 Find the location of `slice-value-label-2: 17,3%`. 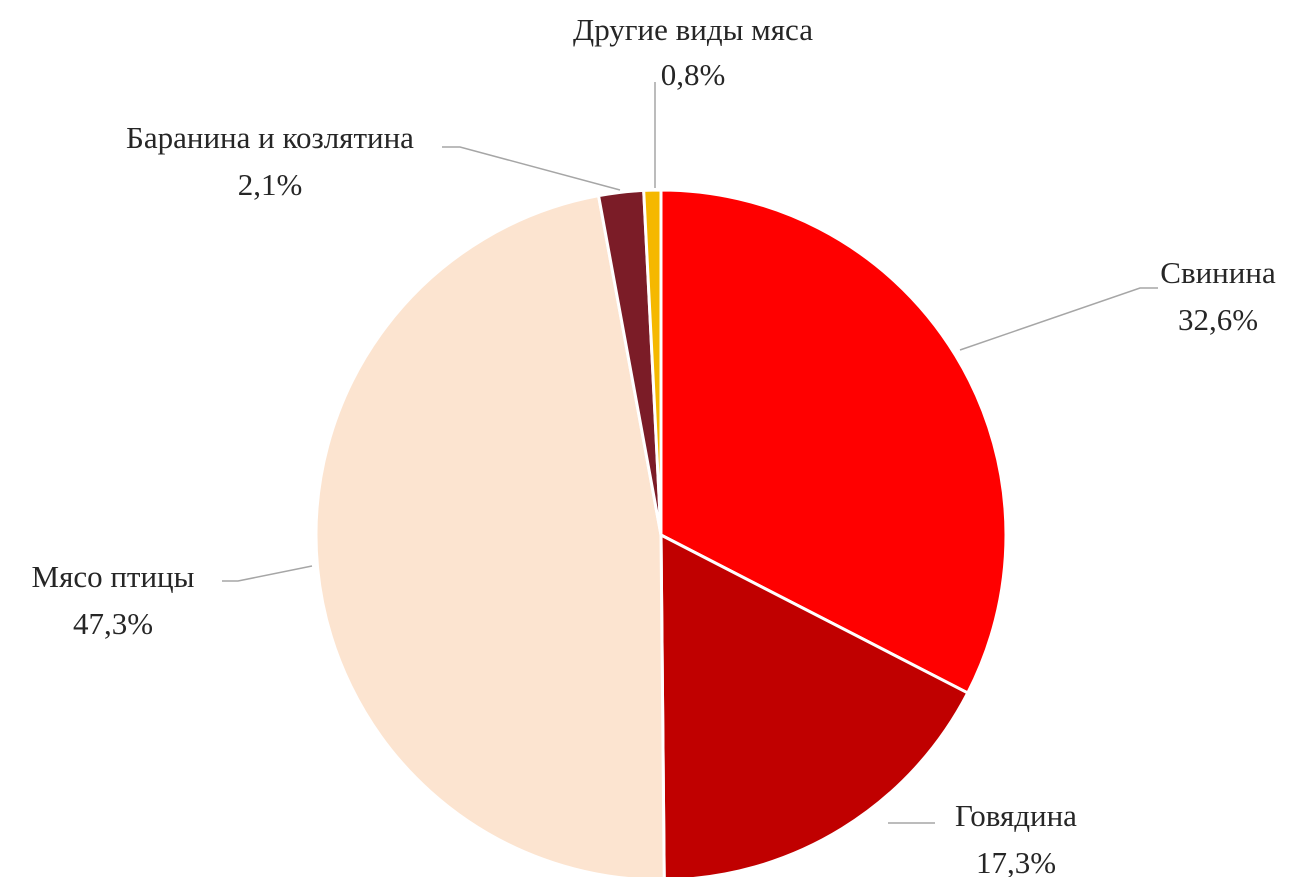

slice-value-label-2: 17,3% is located at coordinates (1016, 861).